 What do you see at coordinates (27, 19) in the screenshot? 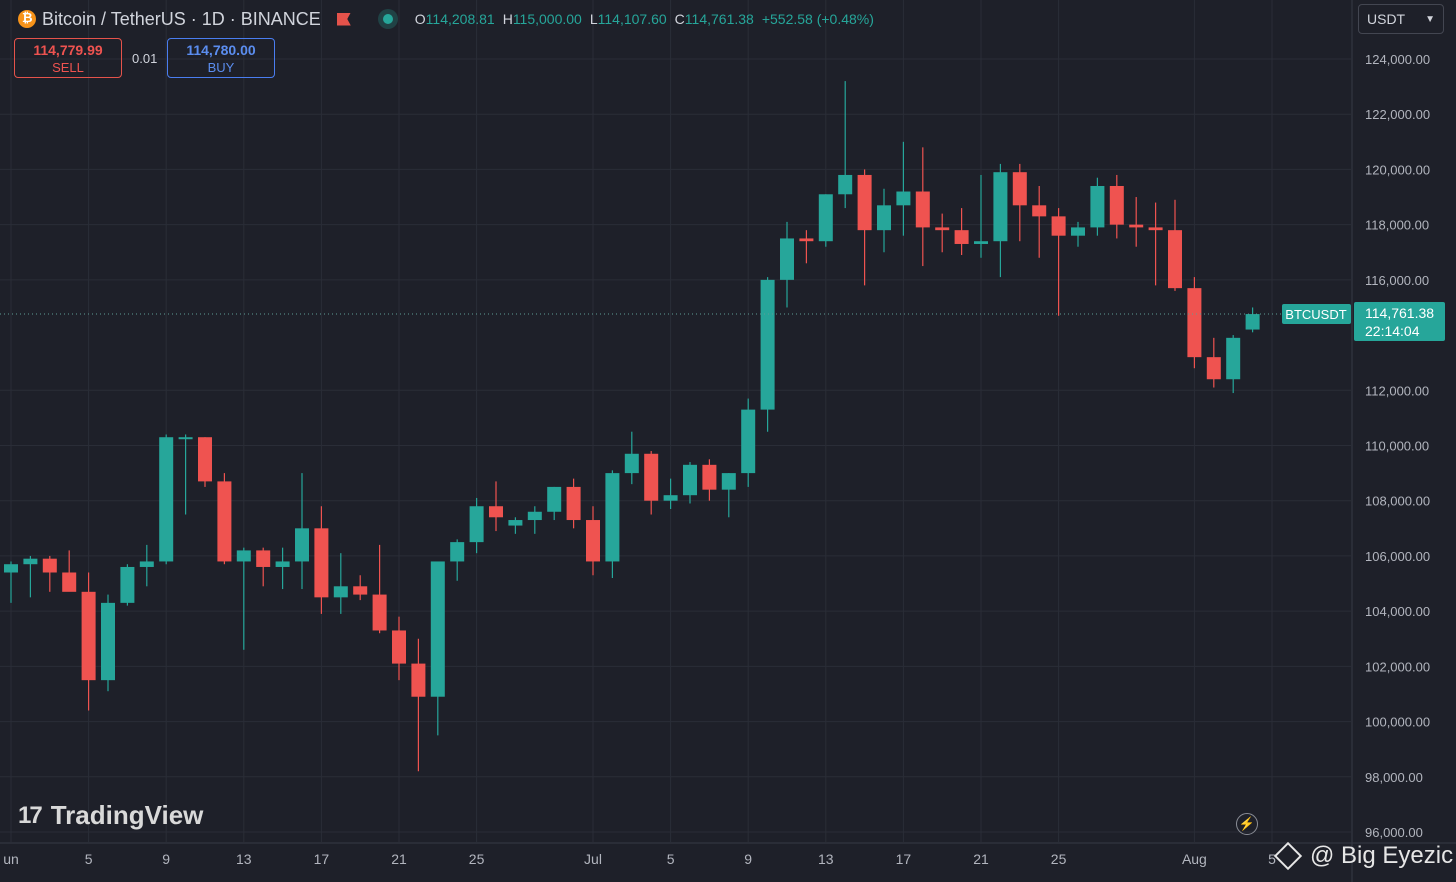
I see `bitcoin-icon` at bounding box center [27, 19].